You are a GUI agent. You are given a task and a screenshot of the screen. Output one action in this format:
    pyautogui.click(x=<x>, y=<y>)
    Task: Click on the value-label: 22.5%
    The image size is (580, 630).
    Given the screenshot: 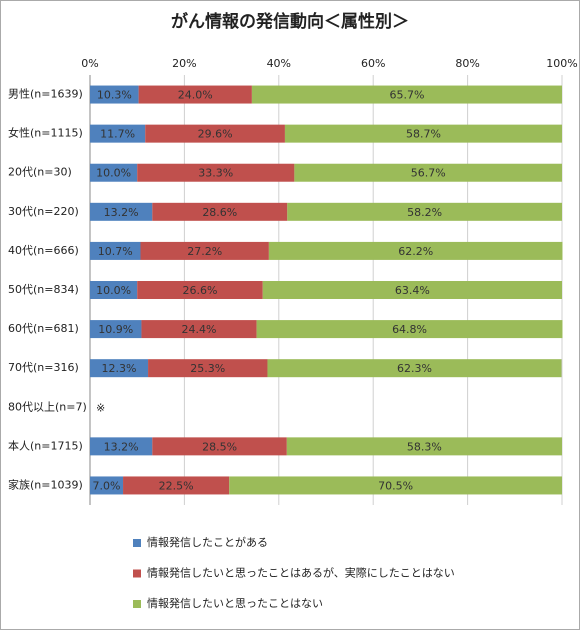 What is the action you would take?
    pyautogui.click(x=176, y=485)
    